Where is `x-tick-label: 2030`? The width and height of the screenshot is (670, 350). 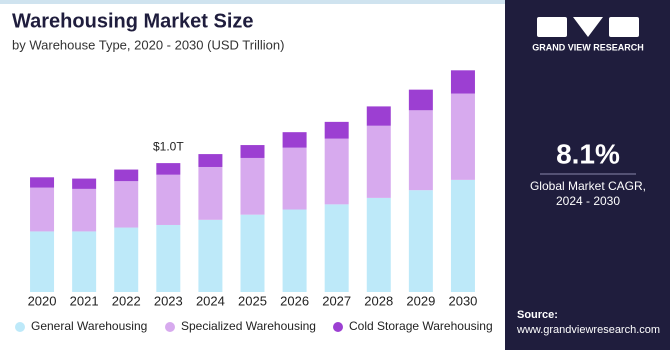 x-tick-label: 2030 is located at coordinates (462, 300).